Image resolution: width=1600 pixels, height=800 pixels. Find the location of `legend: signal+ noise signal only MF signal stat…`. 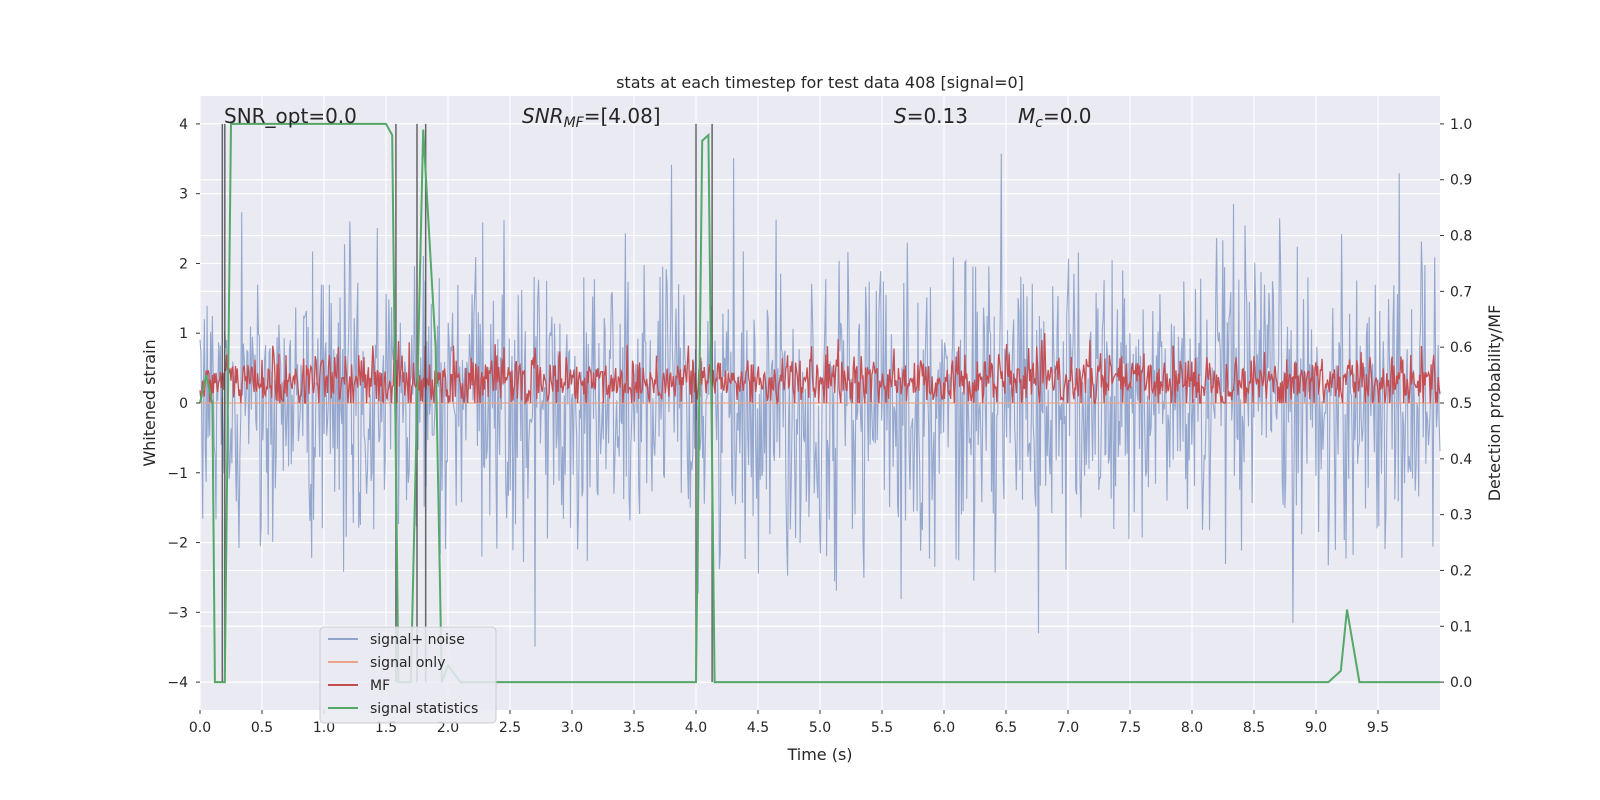

legend: signal+ noise signal only MF signal stat… is located at coordinates (408, 675).